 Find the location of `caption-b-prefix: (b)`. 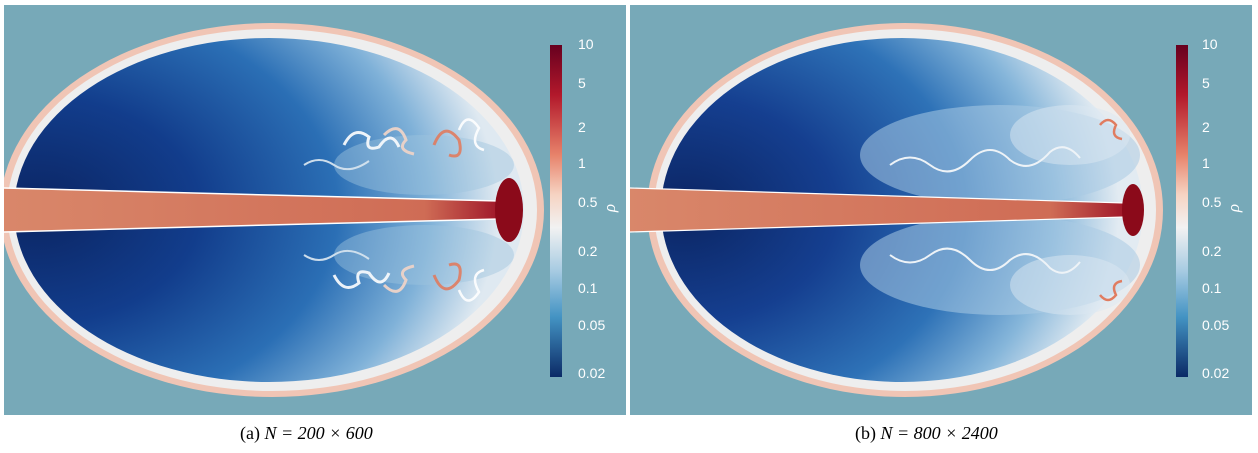

caption-b-prefix: (b) is located at coordinates (865, 433).